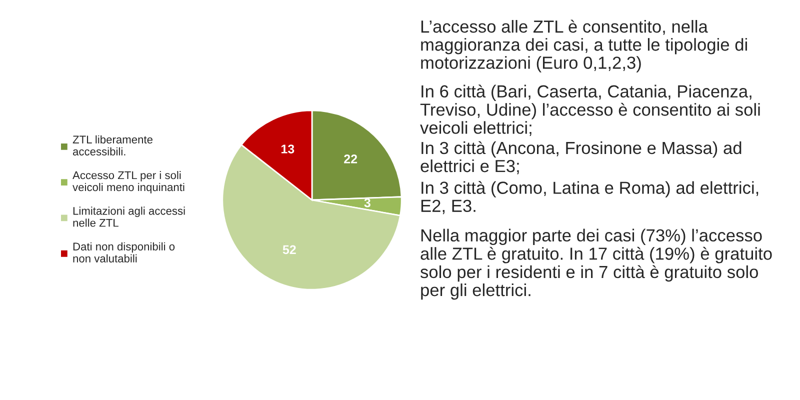  What do you see at coordinates (351, 159) in the screenshot?
I see `data-label: 22` at bounding box center [351, 159].